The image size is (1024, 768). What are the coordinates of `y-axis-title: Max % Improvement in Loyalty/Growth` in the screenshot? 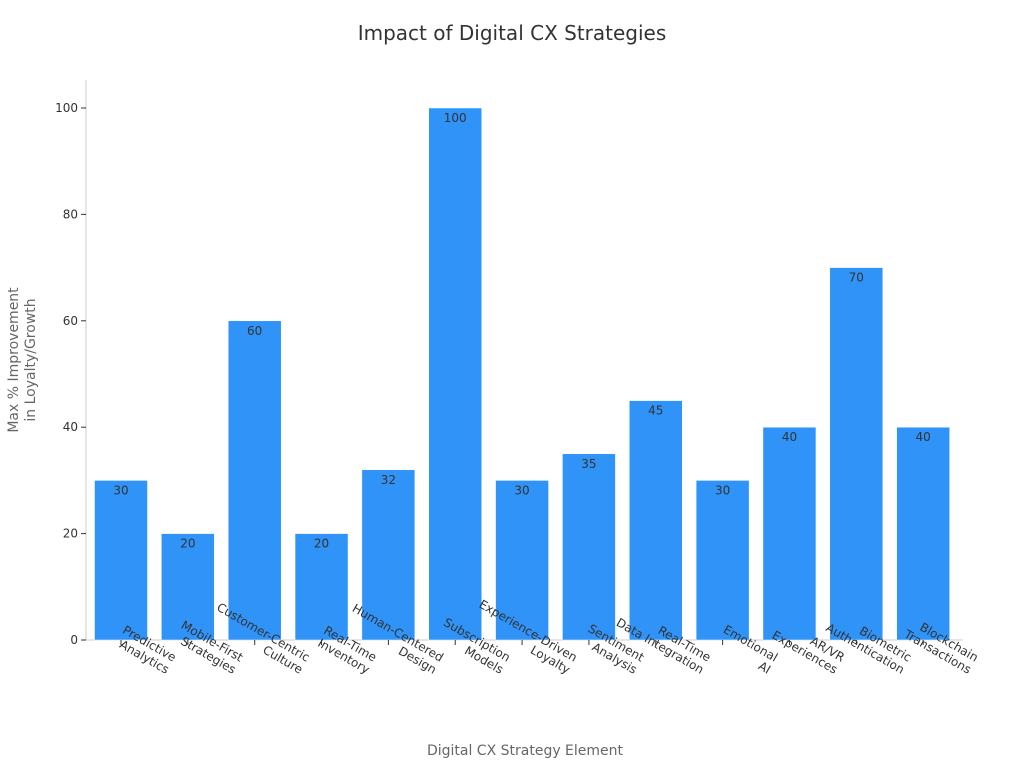 It's located at (22, 360).